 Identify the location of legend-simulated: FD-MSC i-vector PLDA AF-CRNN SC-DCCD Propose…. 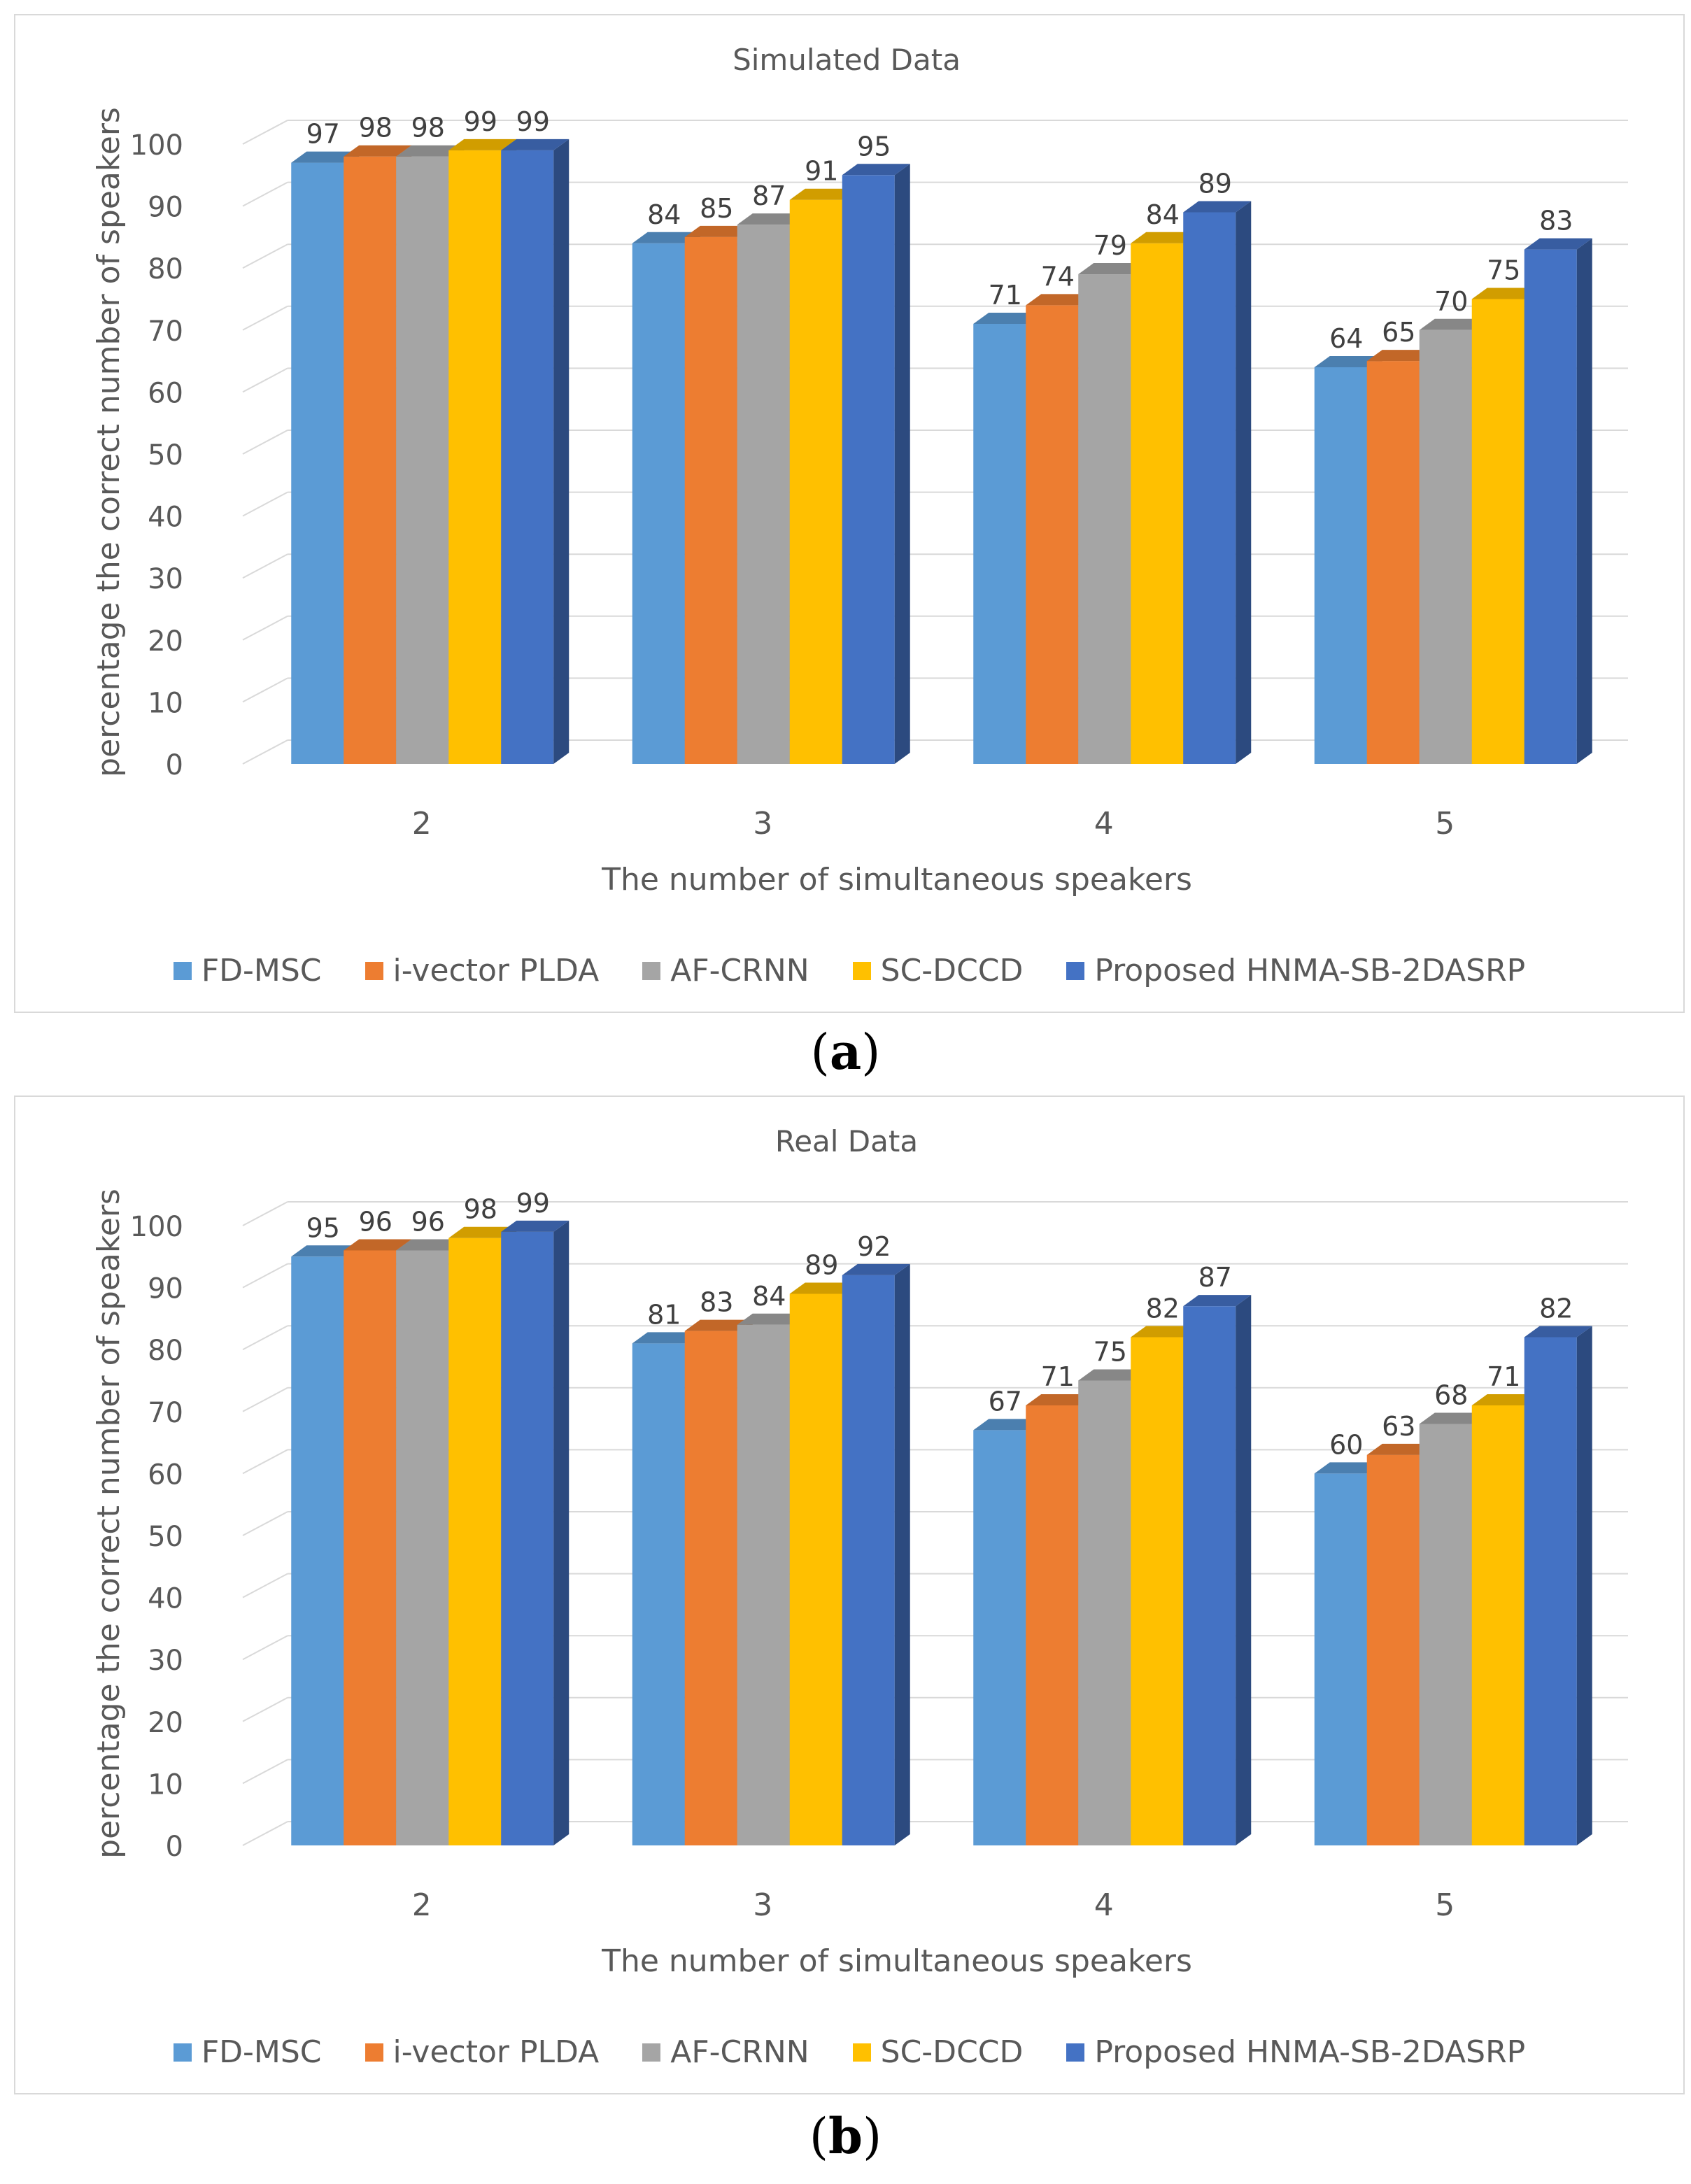
(849, 970).